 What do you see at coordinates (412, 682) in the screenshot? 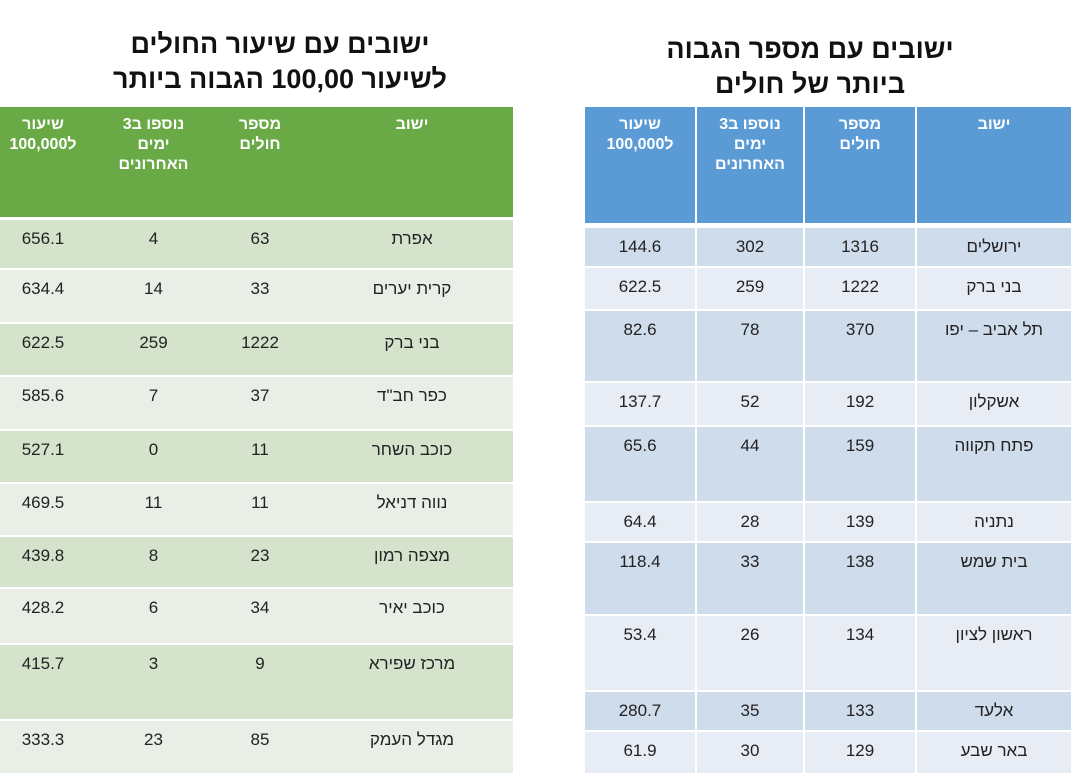
I see `settlement-cell: מרכז שפירא` at bounding box center [412, 682].